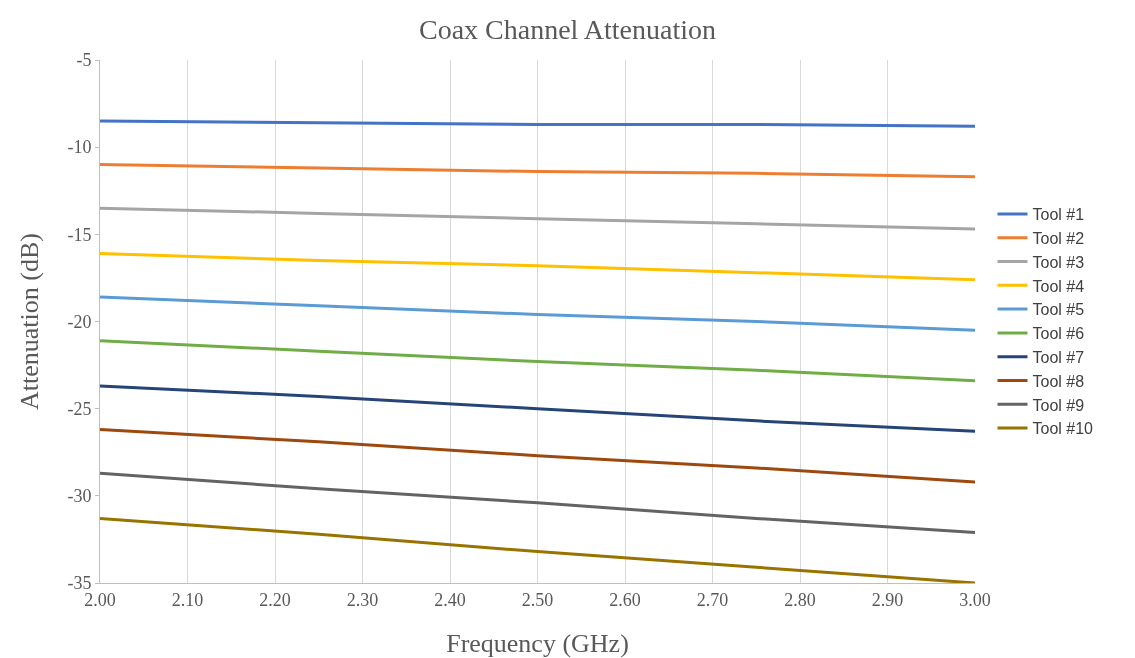 This screenshot has width=1135, height=658. What do you see at coordinates (712, 599) in the screenshot?
I see `x-tick-label: 2.70` at bounding box center [712, 599].